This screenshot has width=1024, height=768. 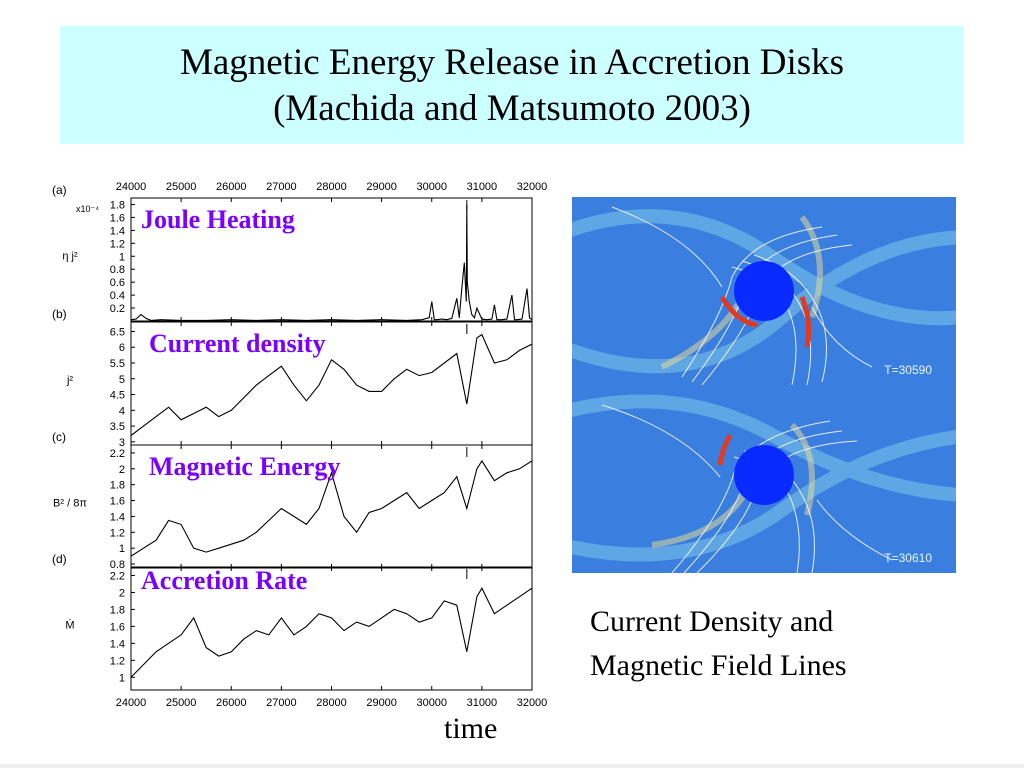 I want to click on sim-time-label: T=30610, so click(x=908, y=558).